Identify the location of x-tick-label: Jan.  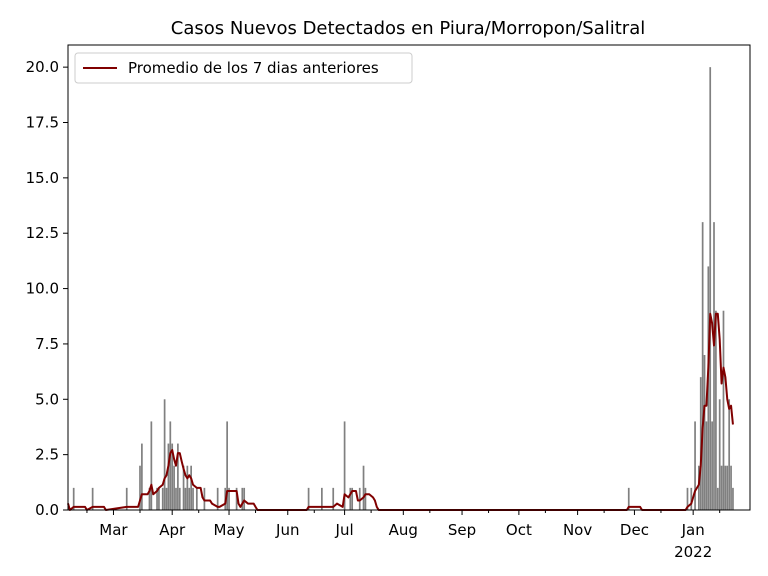
(693, 530).